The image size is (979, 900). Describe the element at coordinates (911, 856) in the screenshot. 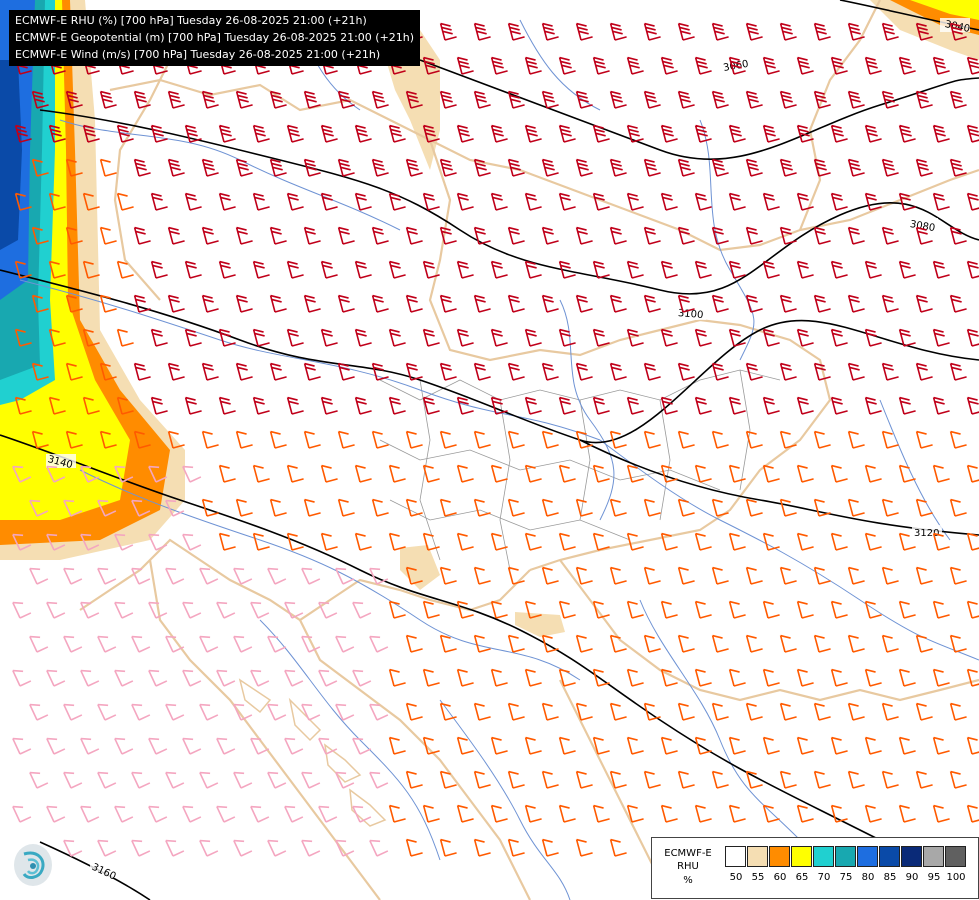

I see `legend-swatch` at that location.